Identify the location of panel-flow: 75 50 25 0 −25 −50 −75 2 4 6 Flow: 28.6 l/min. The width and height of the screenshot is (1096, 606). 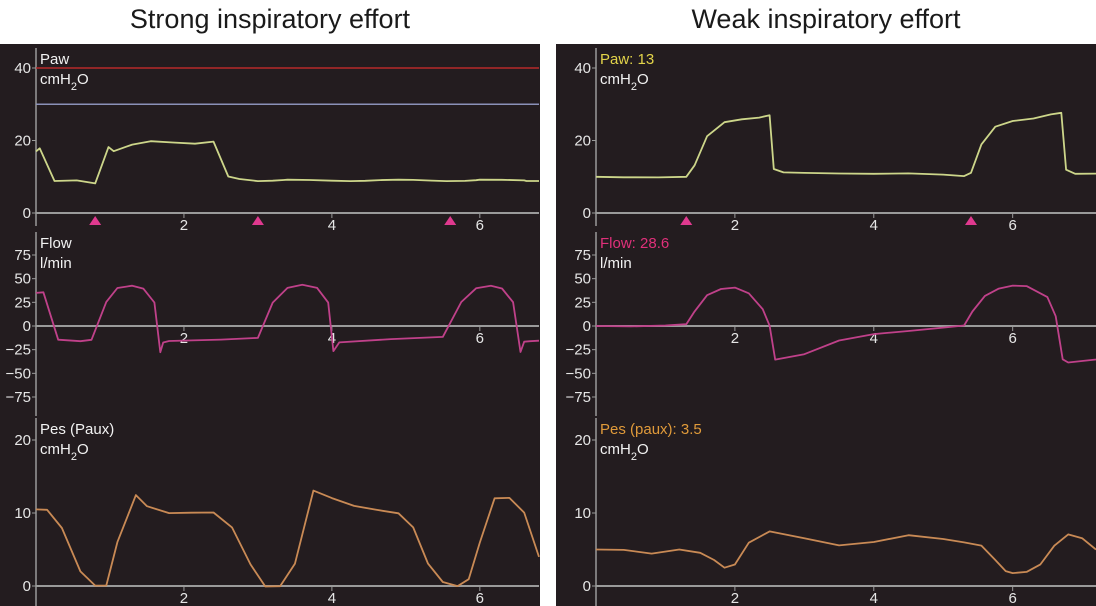
(831, 324).